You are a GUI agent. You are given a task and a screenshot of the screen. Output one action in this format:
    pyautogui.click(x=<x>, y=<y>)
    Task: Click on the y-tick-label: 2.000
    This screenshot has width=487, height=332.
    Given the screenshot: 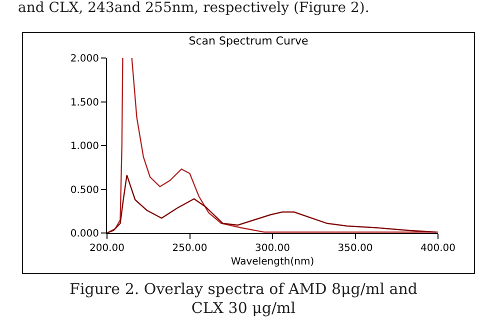 What is the action you would take?
    pyautogui.click(x=84, y=59)
    